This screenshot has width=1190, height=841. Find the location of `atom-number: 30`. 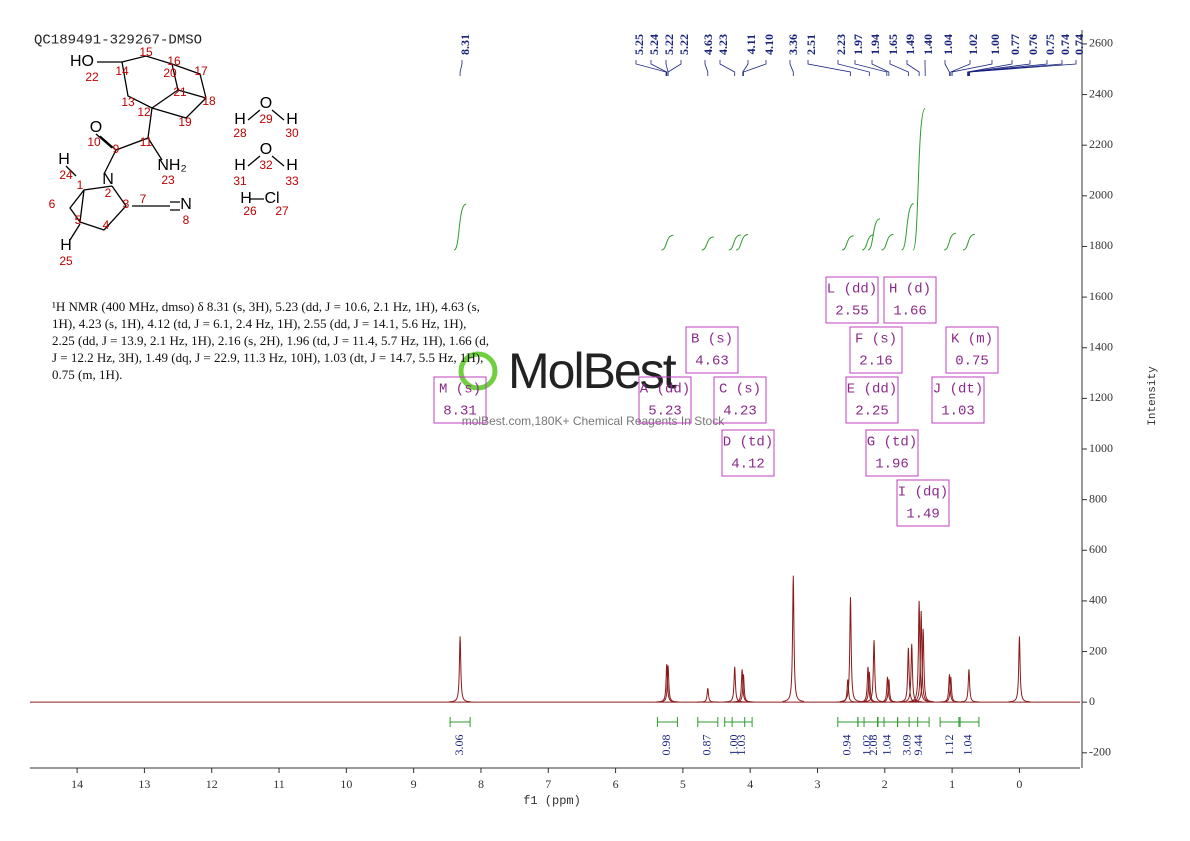

atom-number: 30 is located at coordinates (292, 133).